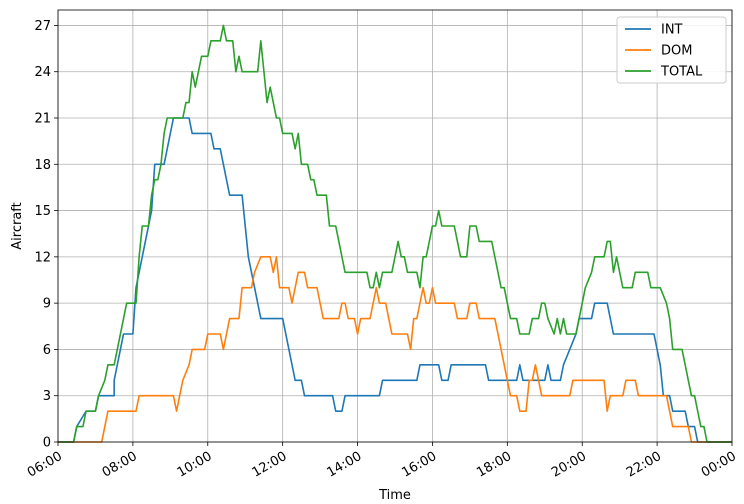 The image size is (744, 504). I want to click on y-tick-label: 6, so click(47, 350).